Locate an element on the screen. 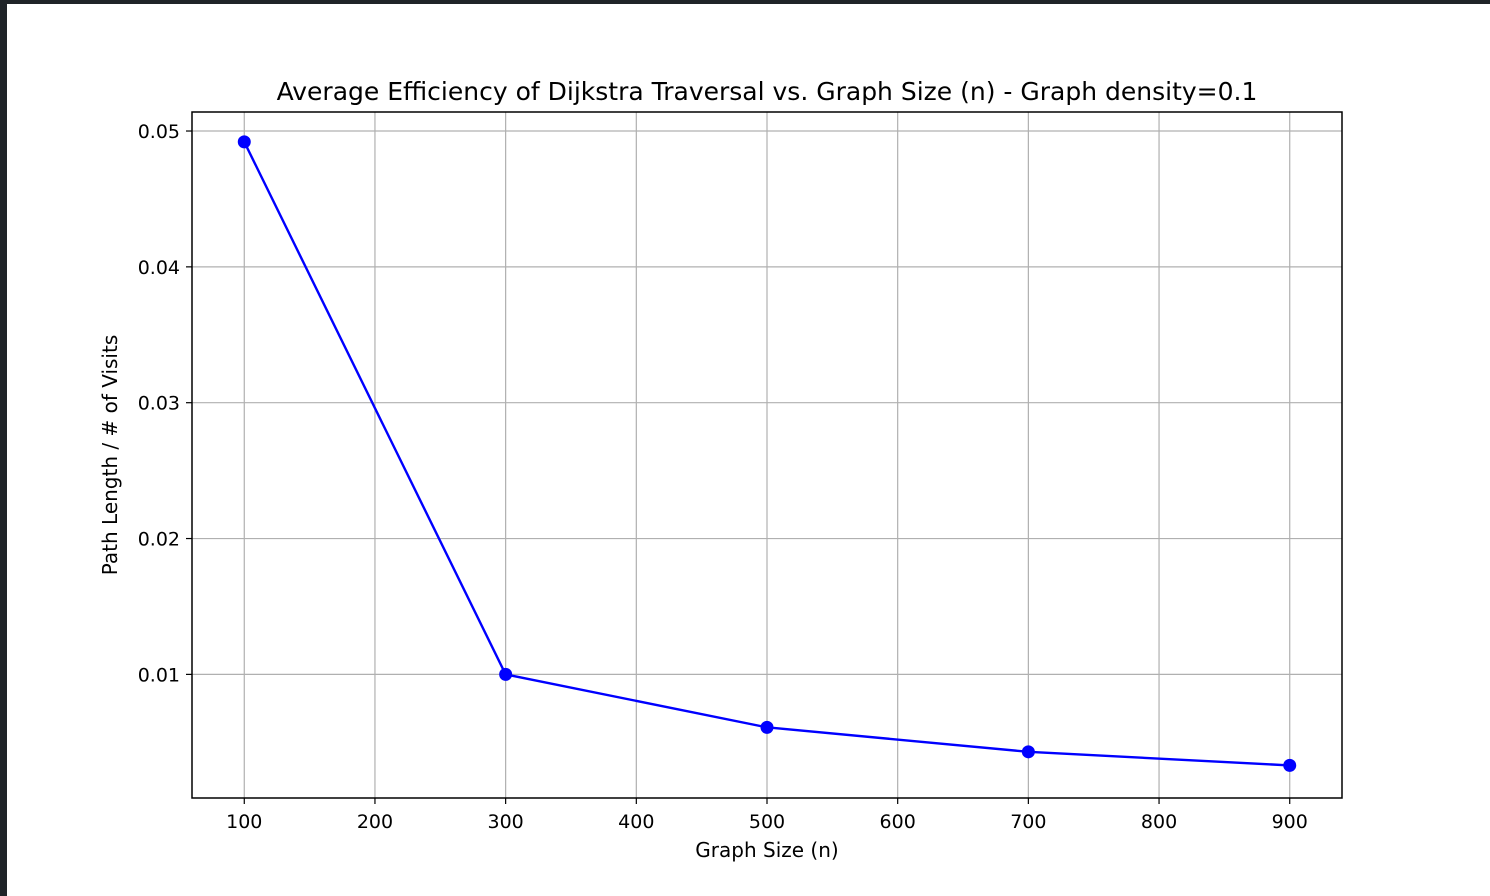  x-axis-label: Graph Size (n) is located at coordinates (766, 850).